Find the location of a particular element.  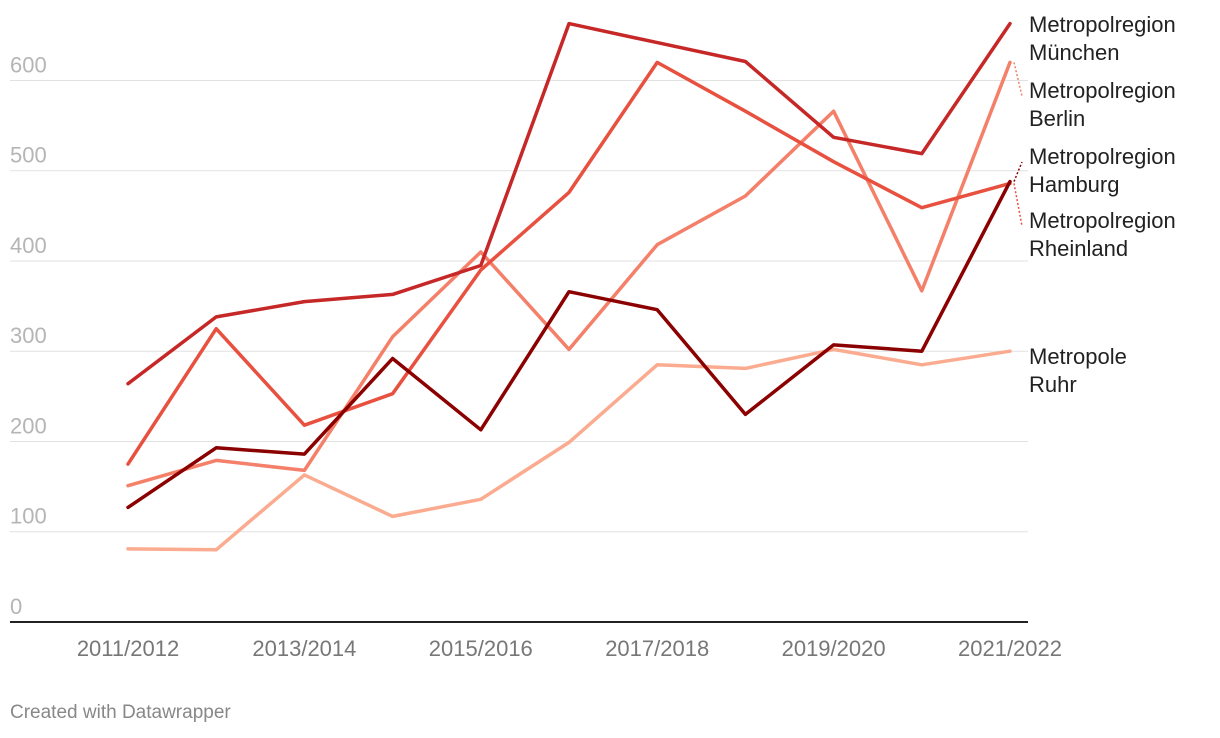

footer-credit: Created with Datawrapper is located at coordinates (120, 712).